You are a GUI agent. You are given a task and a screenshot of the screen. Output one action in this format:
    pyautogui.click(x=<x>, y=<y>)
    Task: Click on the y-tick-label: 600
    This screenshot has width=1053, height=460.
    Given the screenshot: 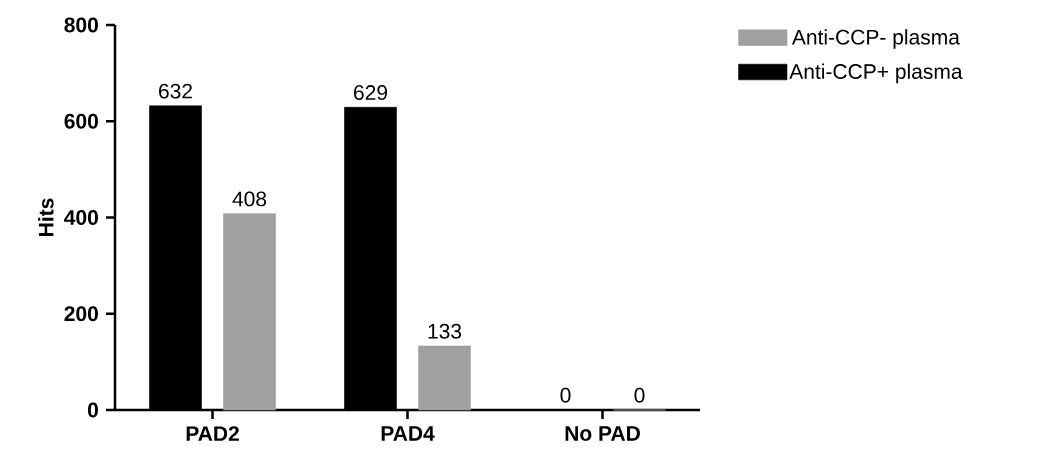 What is the action you would take?
    pyautogui.click(x=81, y=121)
    